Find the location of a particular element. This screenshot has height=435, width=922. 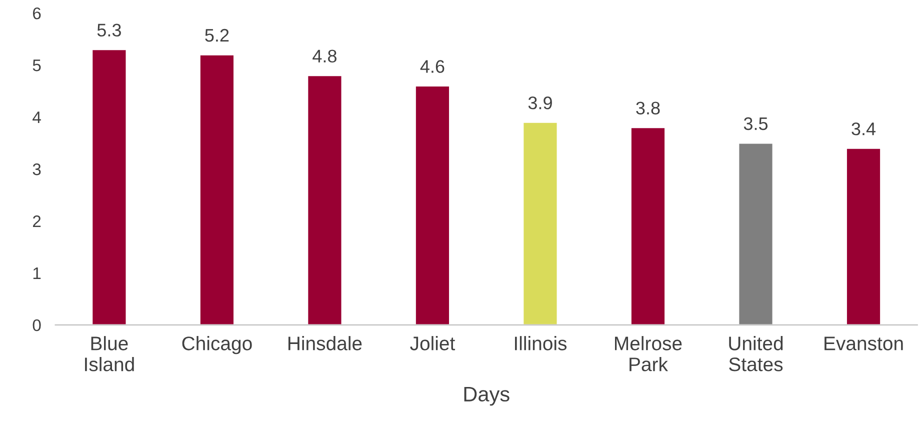

y-tick-label: 2 is located at coordinates (37, 221).